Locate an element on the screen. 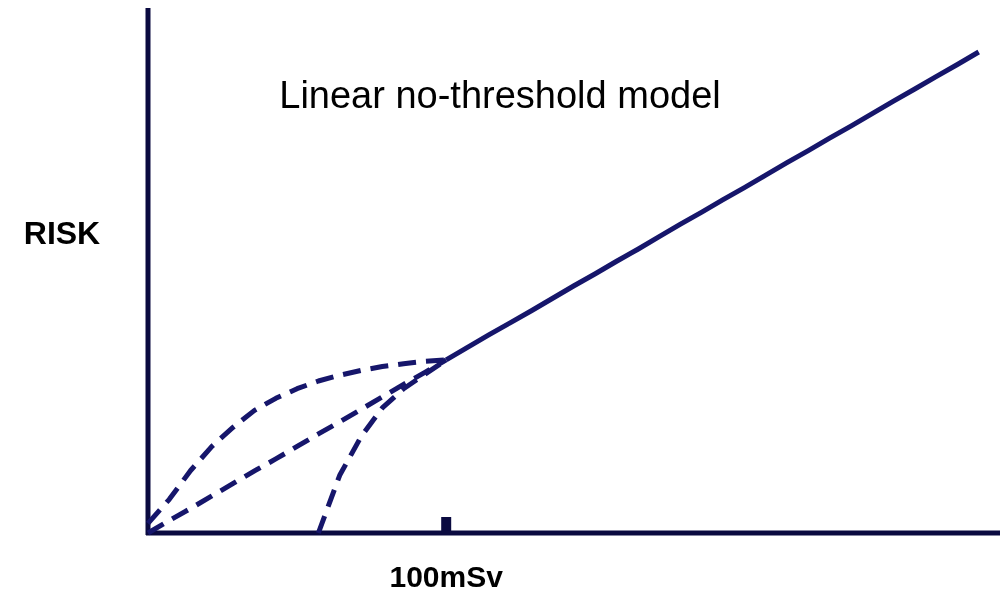  text: 100mSv is located at coordinates (446, 576).